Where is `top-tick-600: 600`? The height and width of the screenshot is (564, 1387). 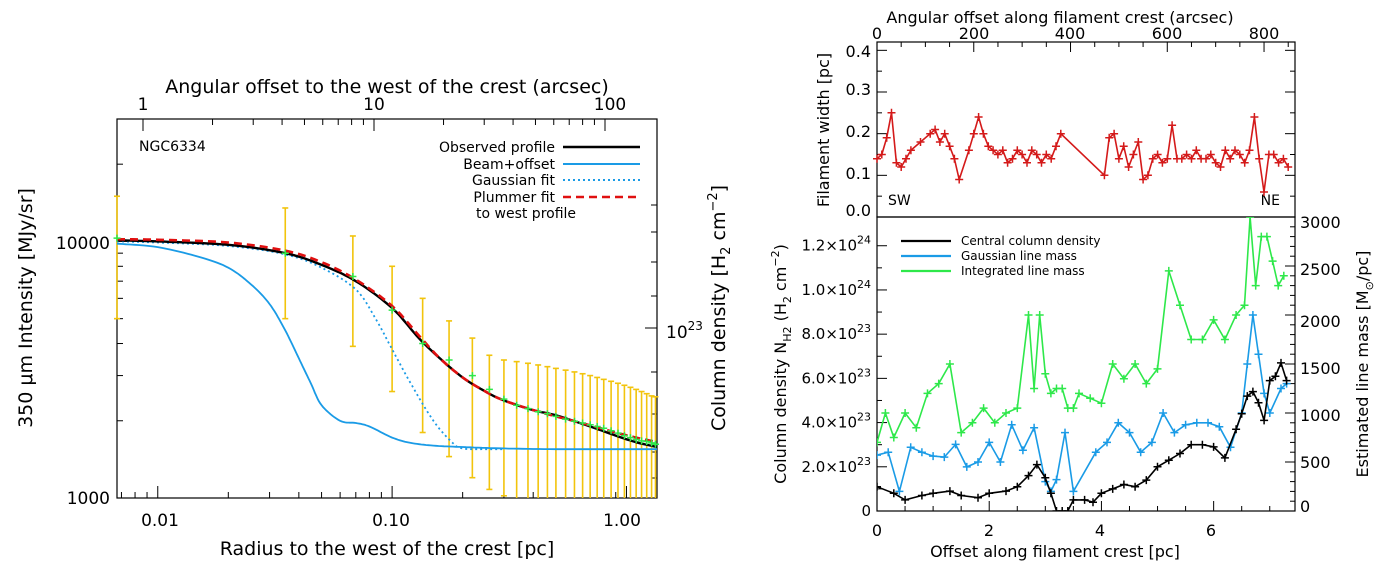
top-tick-600: 600 is located at coordinates (1167, 33).